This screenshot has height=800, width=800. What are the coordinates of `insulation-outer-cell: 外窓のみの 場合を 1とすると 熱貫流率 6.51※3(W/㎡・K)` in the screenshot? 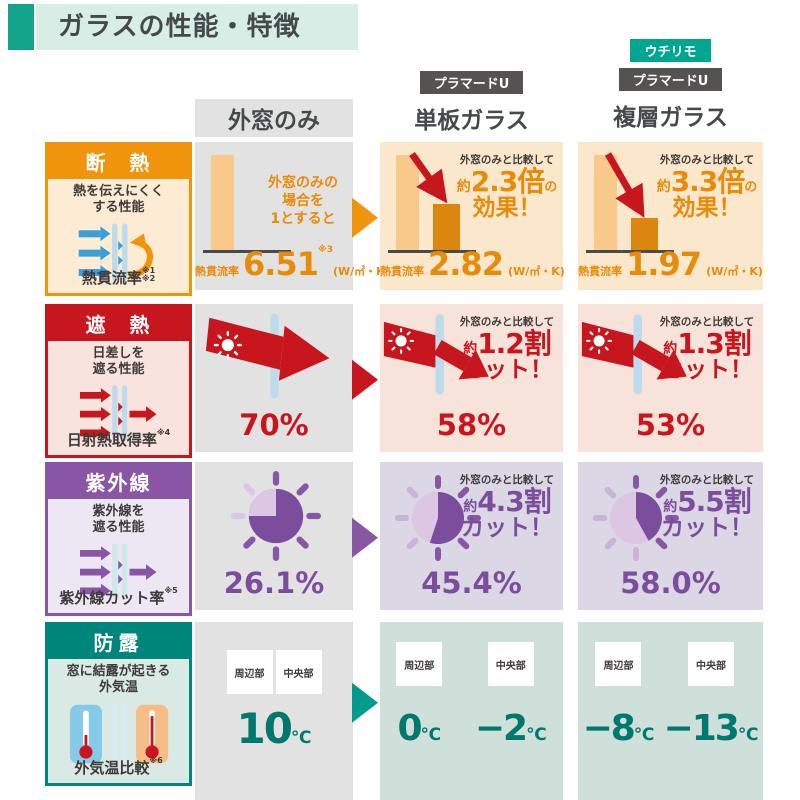 It's located at (292, 216).